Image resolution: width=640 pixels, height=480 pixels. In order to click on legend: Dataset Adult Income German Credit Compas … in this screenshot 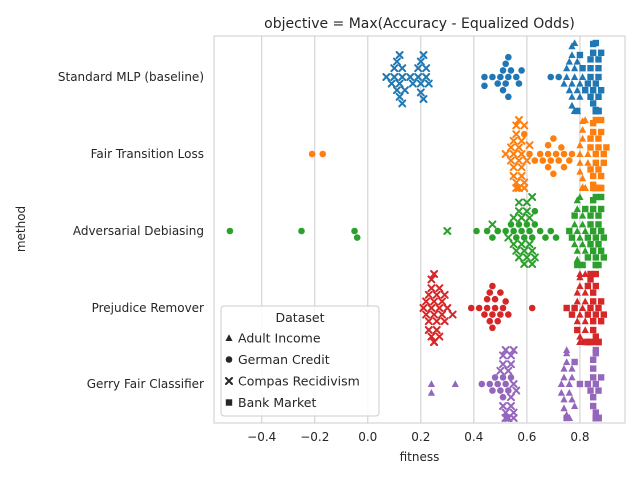, I will do `click(300, 361)`.